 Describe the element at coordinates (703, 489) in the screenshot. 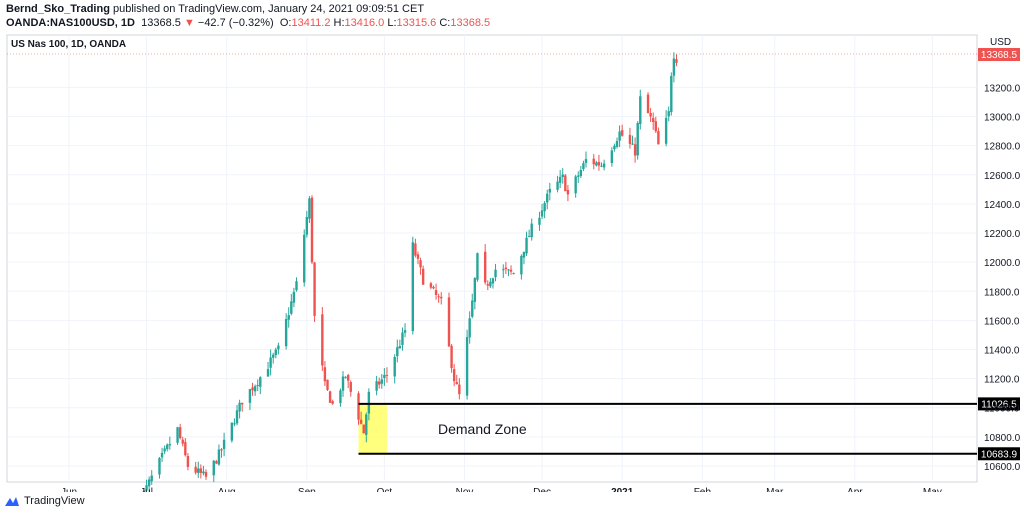

I see `x-tick-label: Feb` at that location.